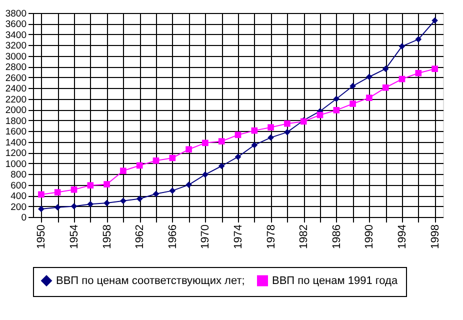 Image resolution: width=463 pixels, height=320 pixels. I want to click on y-tick-label: 1200, so click(15, 154).